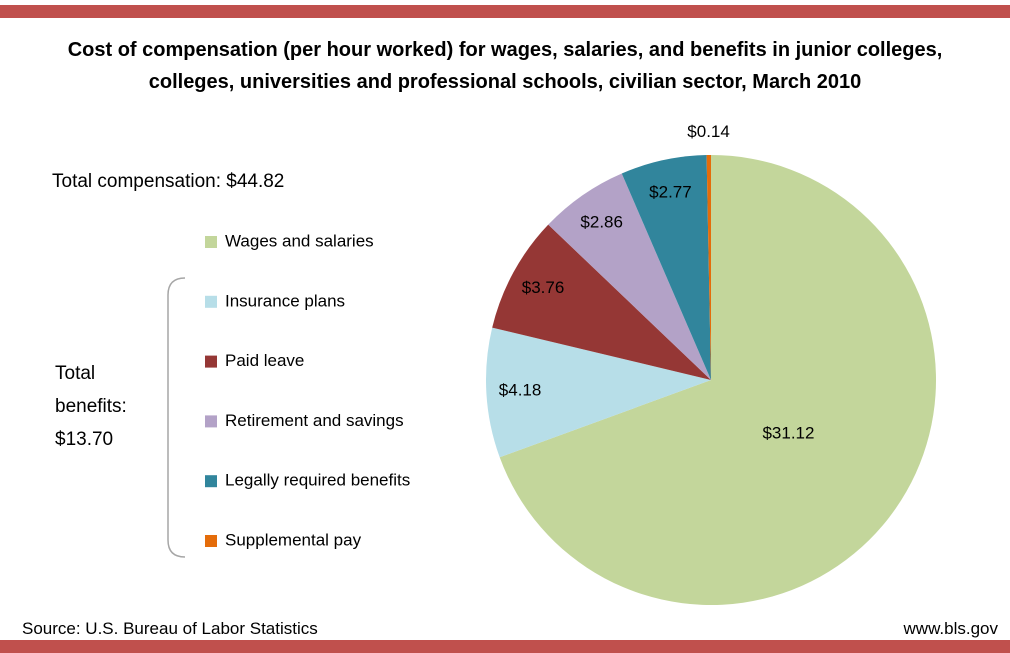  What do you see at coordinates (314, 420) in the screenshot?
I see `legend-label: Retirement and savings` at bounding box center [314, 420].